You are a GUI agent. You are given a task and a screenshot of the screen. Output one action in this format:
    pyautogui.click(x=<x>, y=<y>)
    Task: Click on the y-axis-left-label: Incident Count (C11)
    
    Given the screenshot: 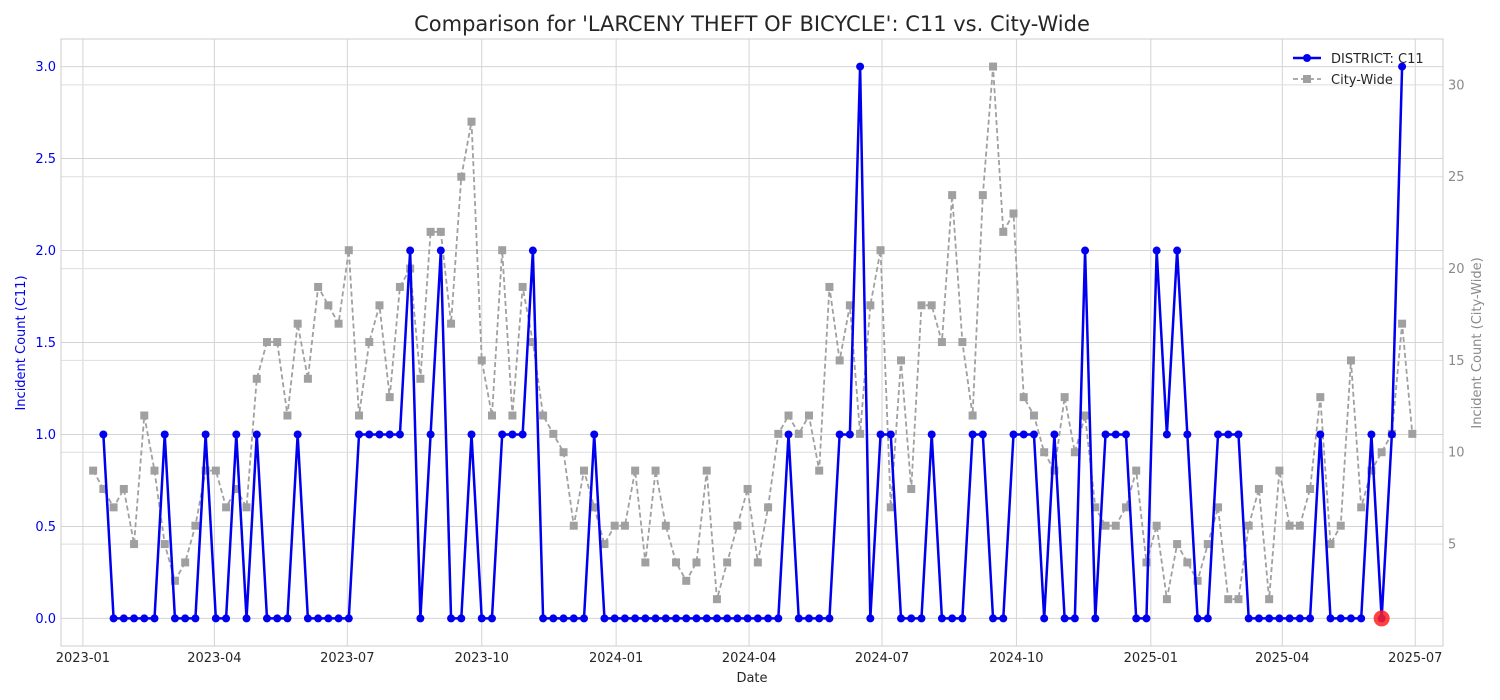 What is the action you would take?
    pyautogui.click(x=21, y=342)
    